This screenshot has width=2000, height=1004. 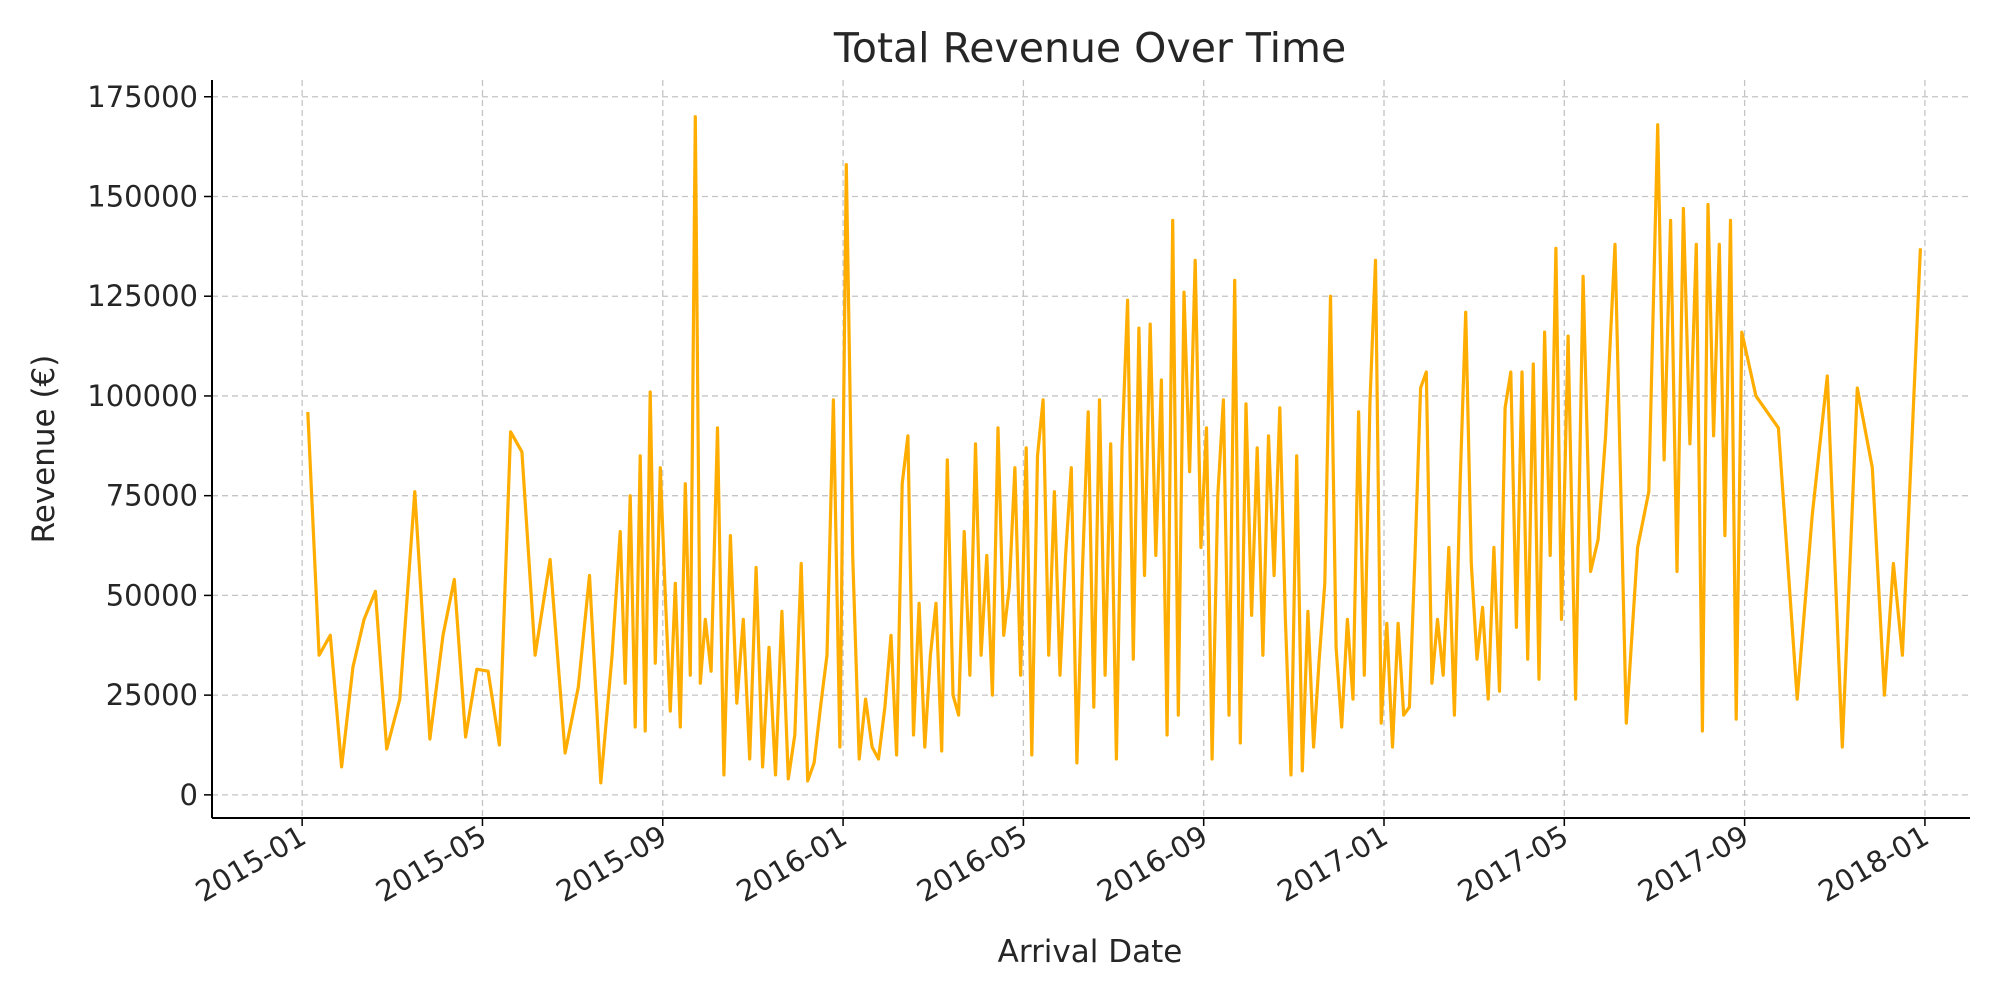 I want to click on x-tick-label: 2017-05, so click(x=1513, y=864).